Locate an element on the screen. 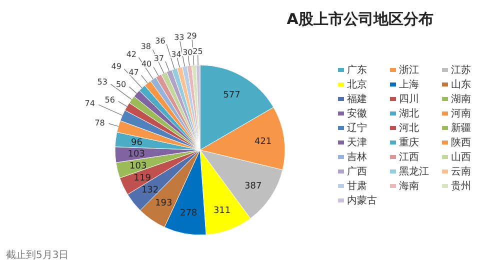 This screenshot has width=501, height=266. legend-label: 上海 is located at coordinates (409, 84).